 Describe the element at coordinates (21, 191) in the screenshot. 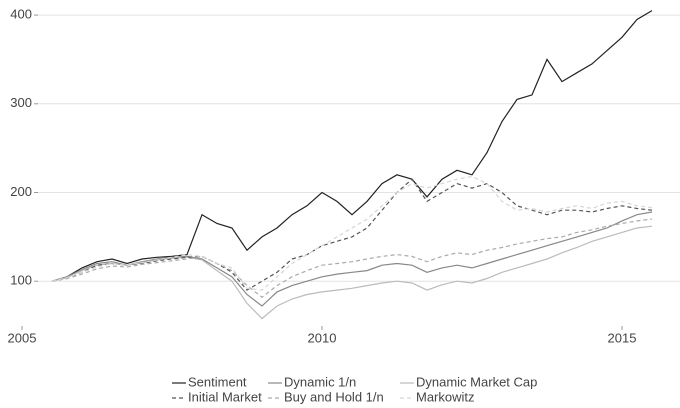

I see `y-tick-label: 200` at that location.